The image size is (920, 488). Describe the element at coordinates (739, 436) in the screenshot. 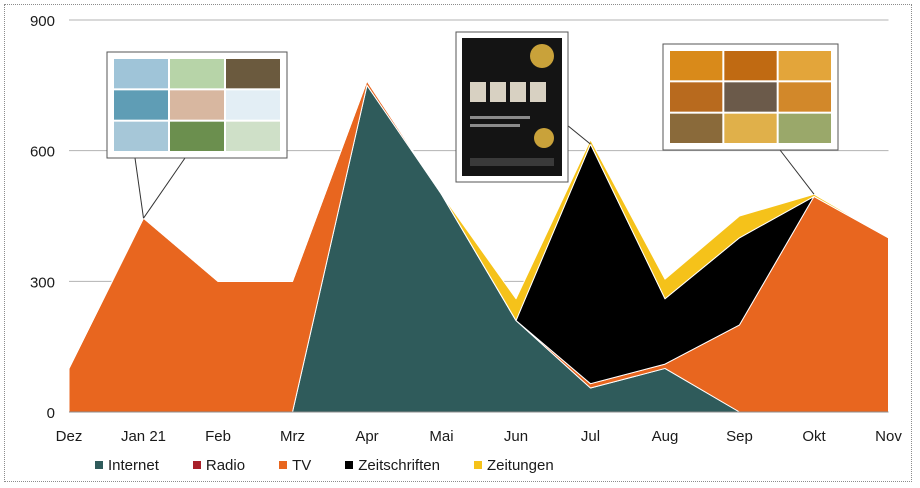

I see `x-tick-label: Sep` at that location.